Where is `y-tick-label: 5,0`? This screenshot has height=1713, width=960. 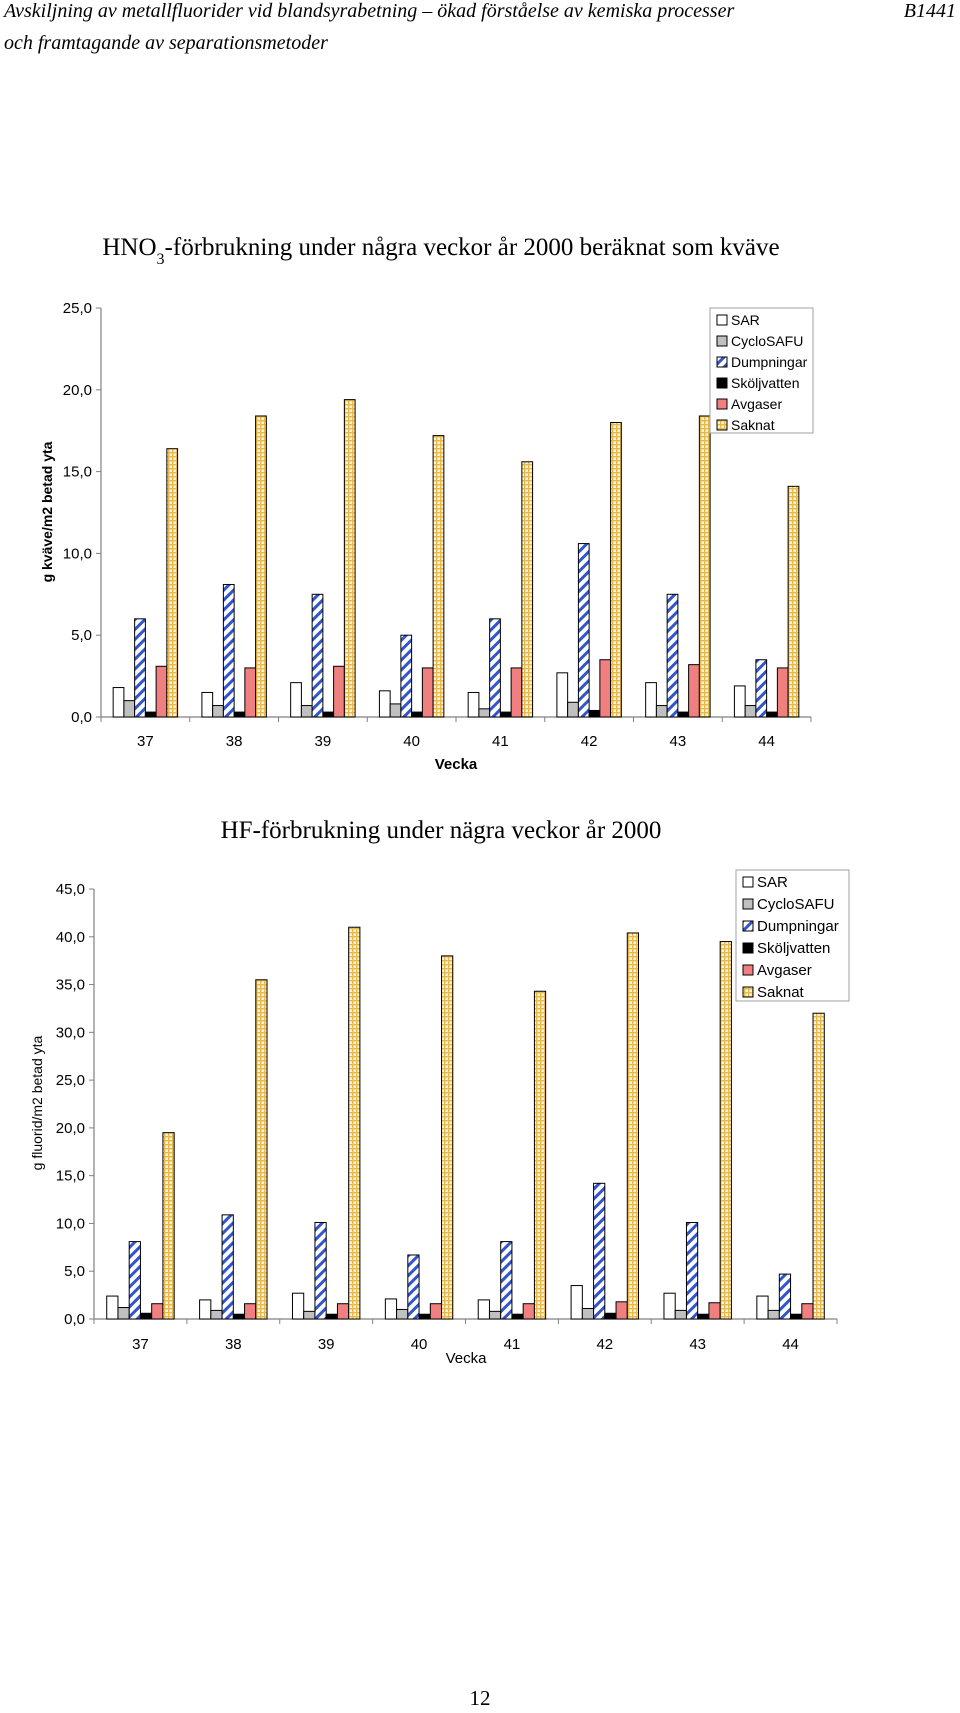
y-tick-label: 5,0 is located at coordinates (74, 1271).